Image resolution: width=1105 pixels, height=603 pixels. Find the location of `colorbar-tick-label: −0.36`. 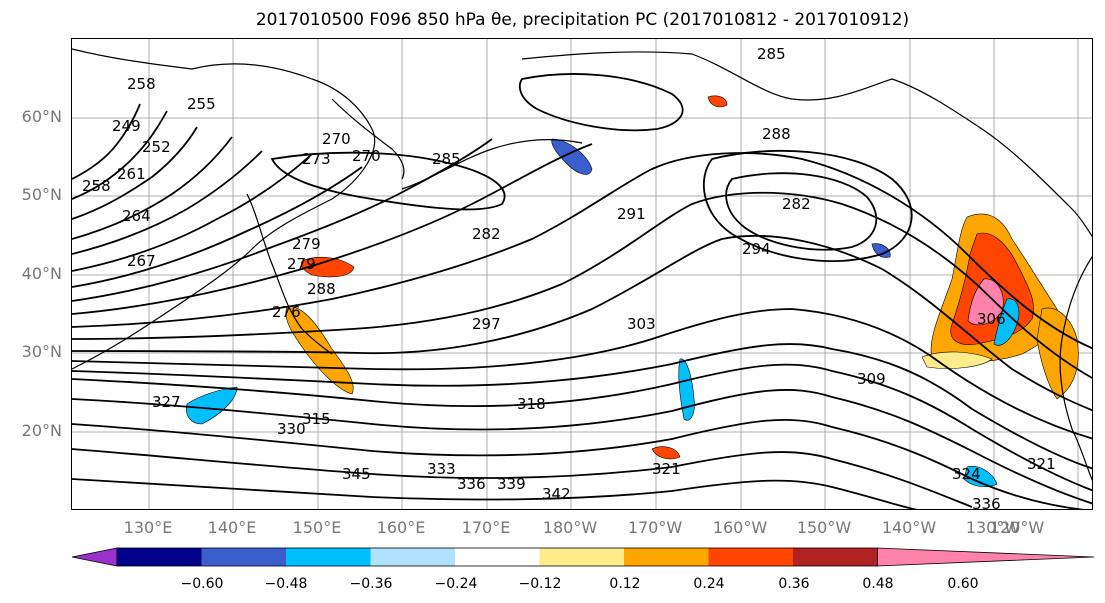

colorbar-tick-label: −0.36 is located at coordinates (371, 584).